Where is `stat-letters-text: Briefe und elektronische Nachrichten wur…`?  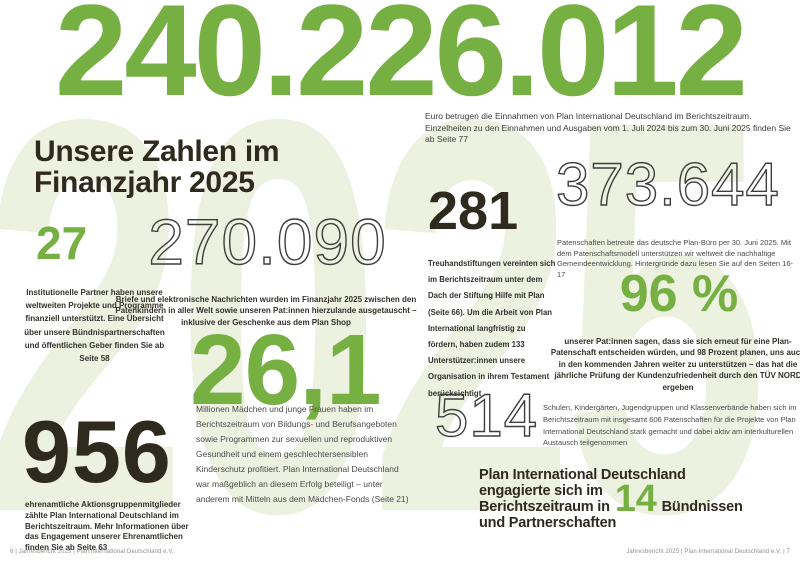
stat-letters-text: Briefe und elektronische Nachrichten wur… is located at coordinates (266, 311).